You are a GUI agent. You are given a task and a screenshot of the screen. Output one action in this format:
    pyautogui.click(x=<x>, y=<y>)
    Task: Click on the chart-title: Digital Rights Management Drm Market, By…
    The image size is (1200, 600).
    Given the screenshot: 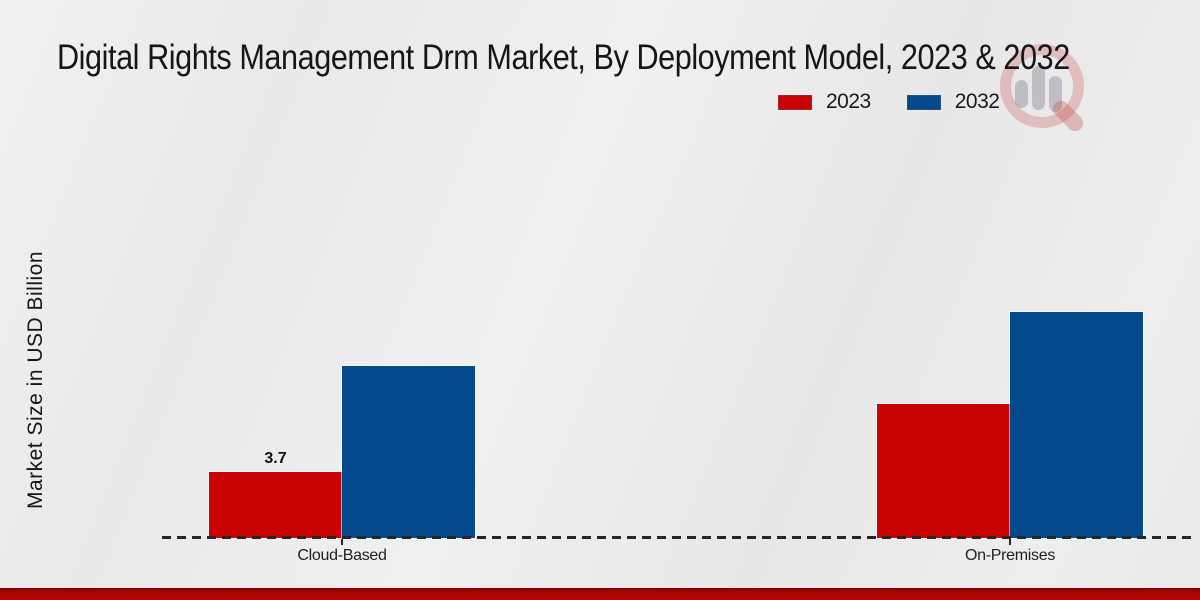 What is the action you would take?
    pyautogui.click(x=563, y=57)
    